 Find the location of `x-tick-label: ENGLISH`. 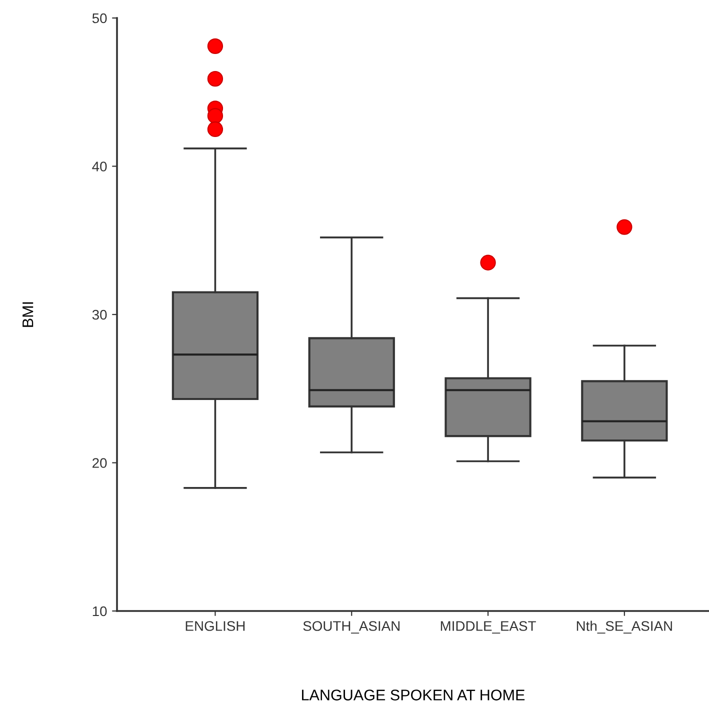

x-tick-label: ENGLISH is located at coordinates (215, 626).